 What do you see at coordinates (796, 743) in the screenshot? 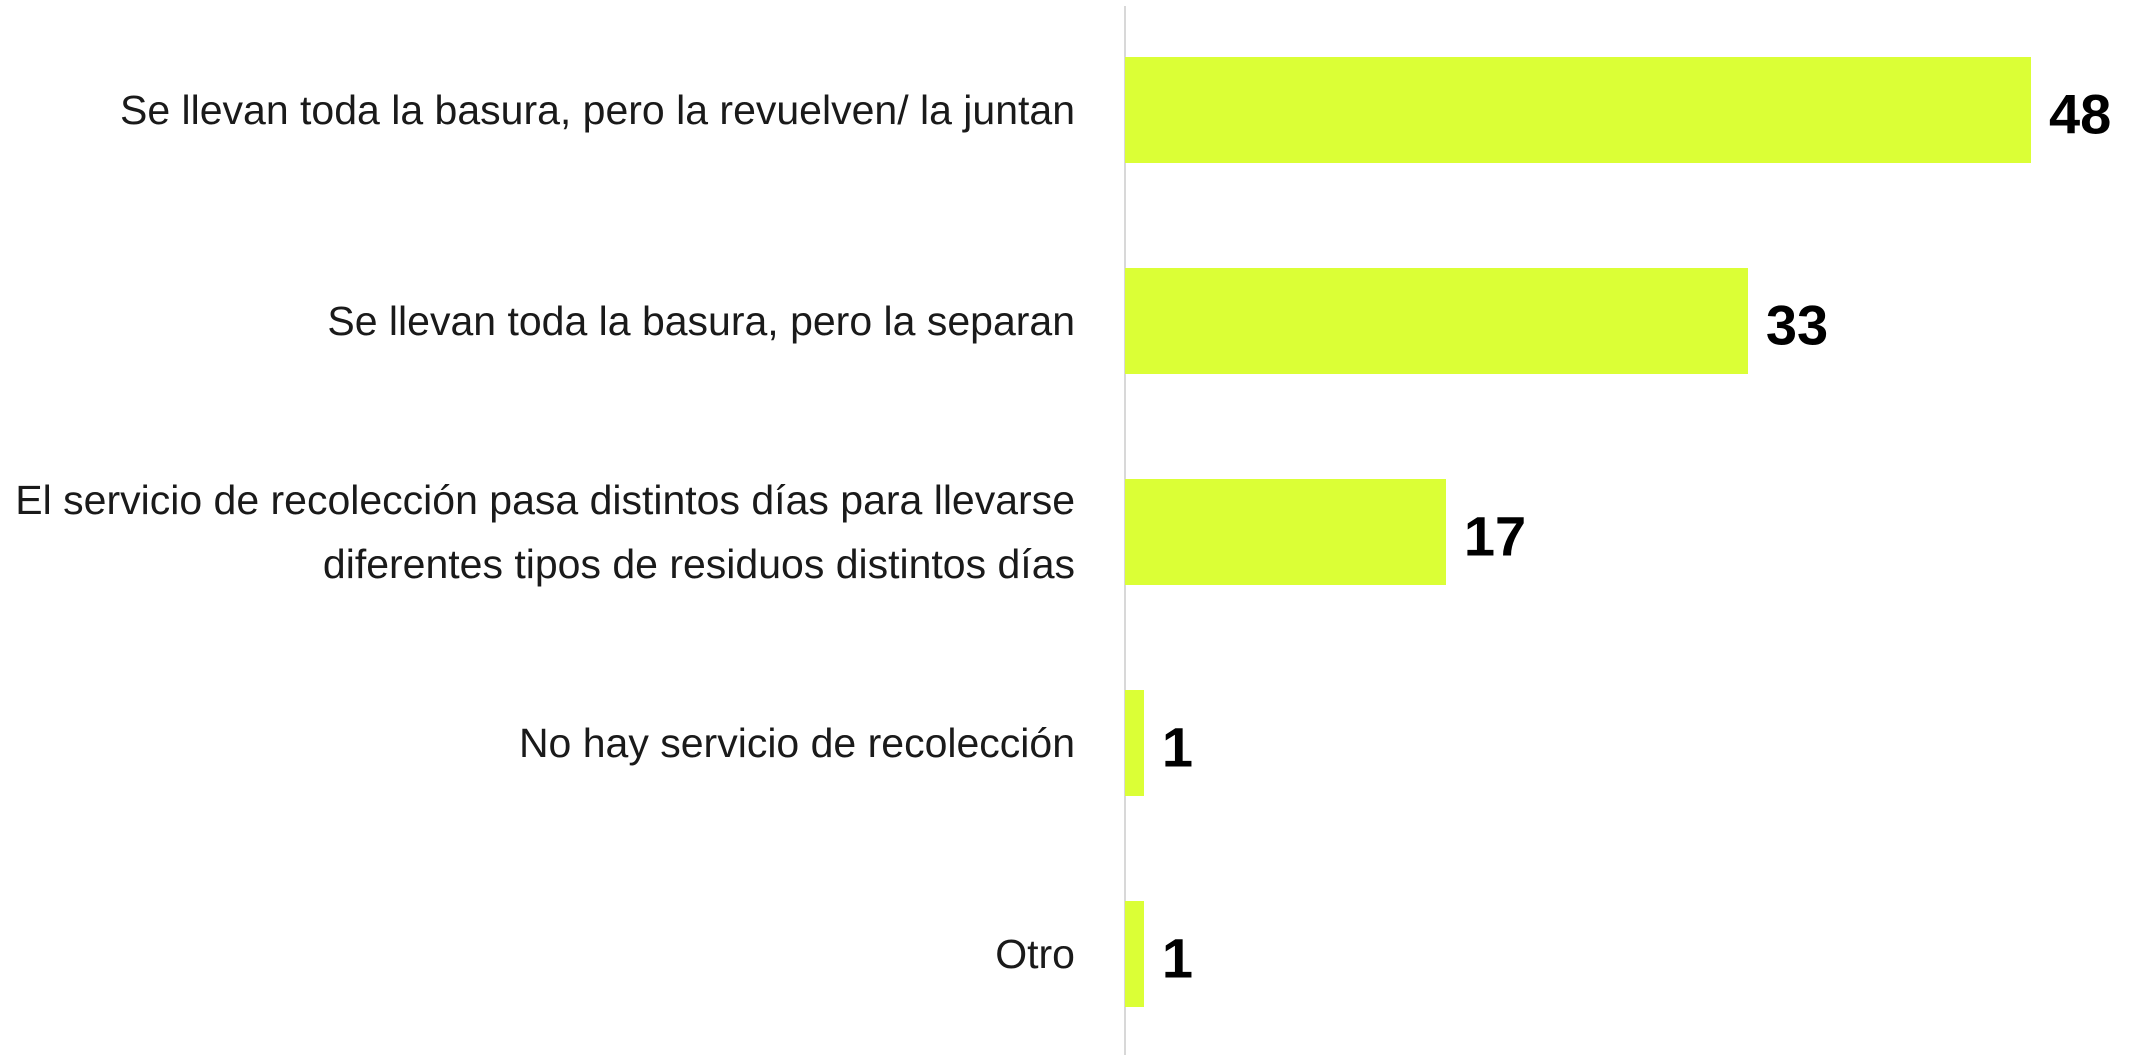
I see `category-label: No hay servicio de recolección` at bounding box center [796, 743].